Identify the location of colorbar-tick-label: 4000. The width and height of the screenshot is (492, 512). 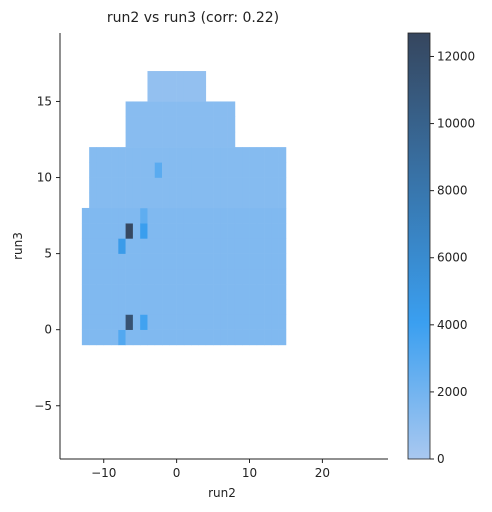
(452, 325).